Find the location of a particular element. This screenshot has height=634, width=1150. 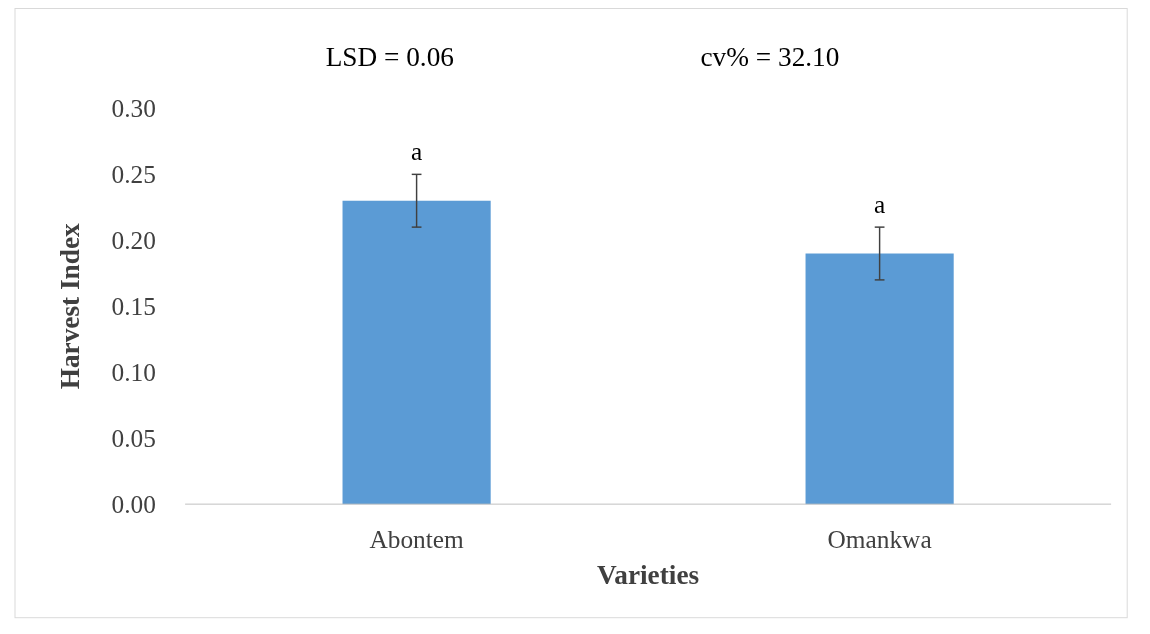

y-axis-title: Harvest Index is located at coordinates (69, 306).